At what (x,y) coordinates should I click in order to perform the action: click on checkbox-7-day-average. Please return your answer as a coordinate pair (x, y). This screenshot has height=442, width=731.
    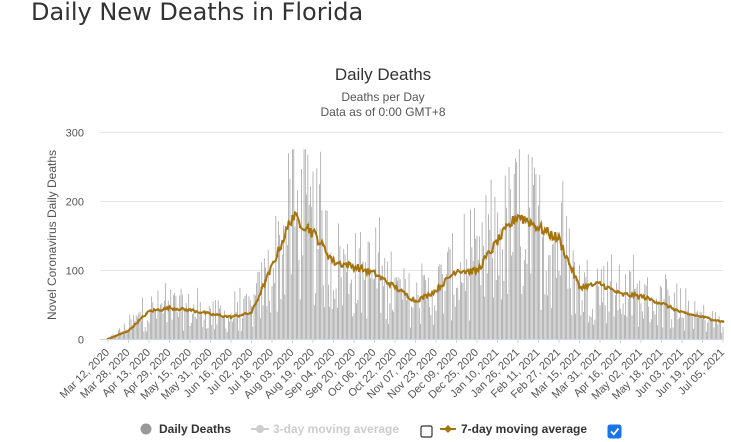
    Looking at the image, I should click on (614, 431).